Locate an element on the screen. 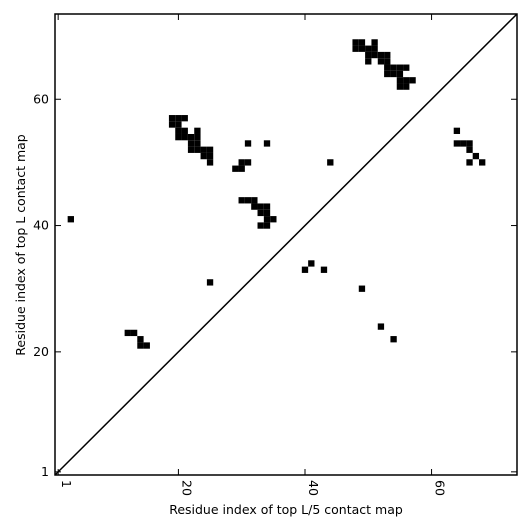  y-tick-label: 20 is located at coordinates (41, 351).